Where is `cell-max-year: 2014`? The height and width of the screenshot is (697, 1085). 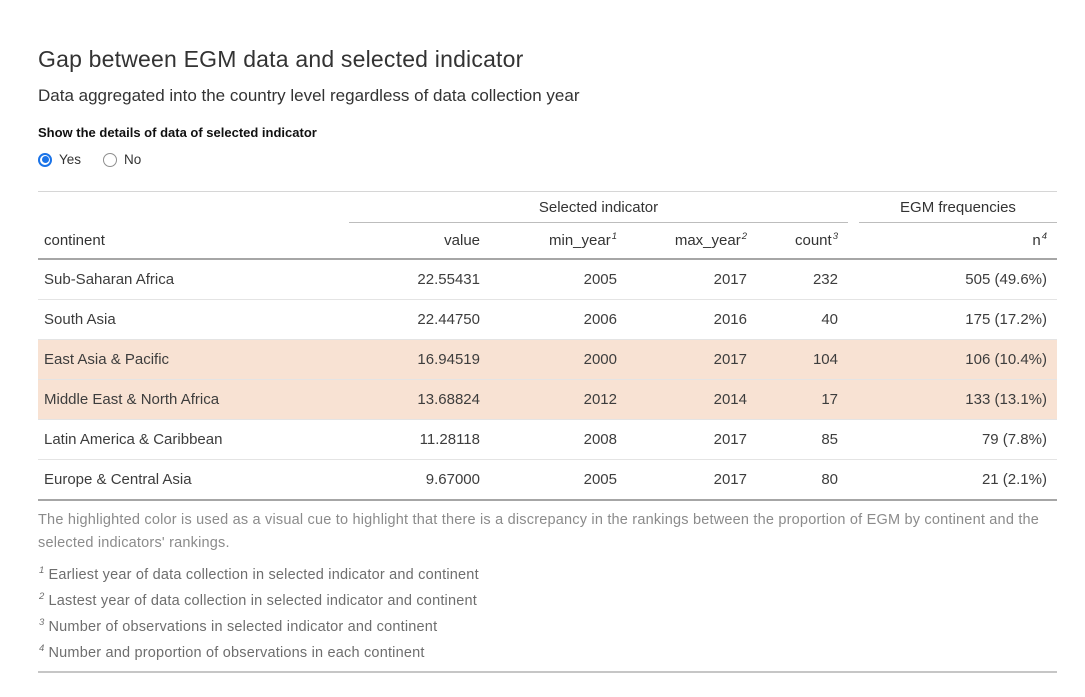 cell-max-year: 2014 is located at coordinates (692, 399).